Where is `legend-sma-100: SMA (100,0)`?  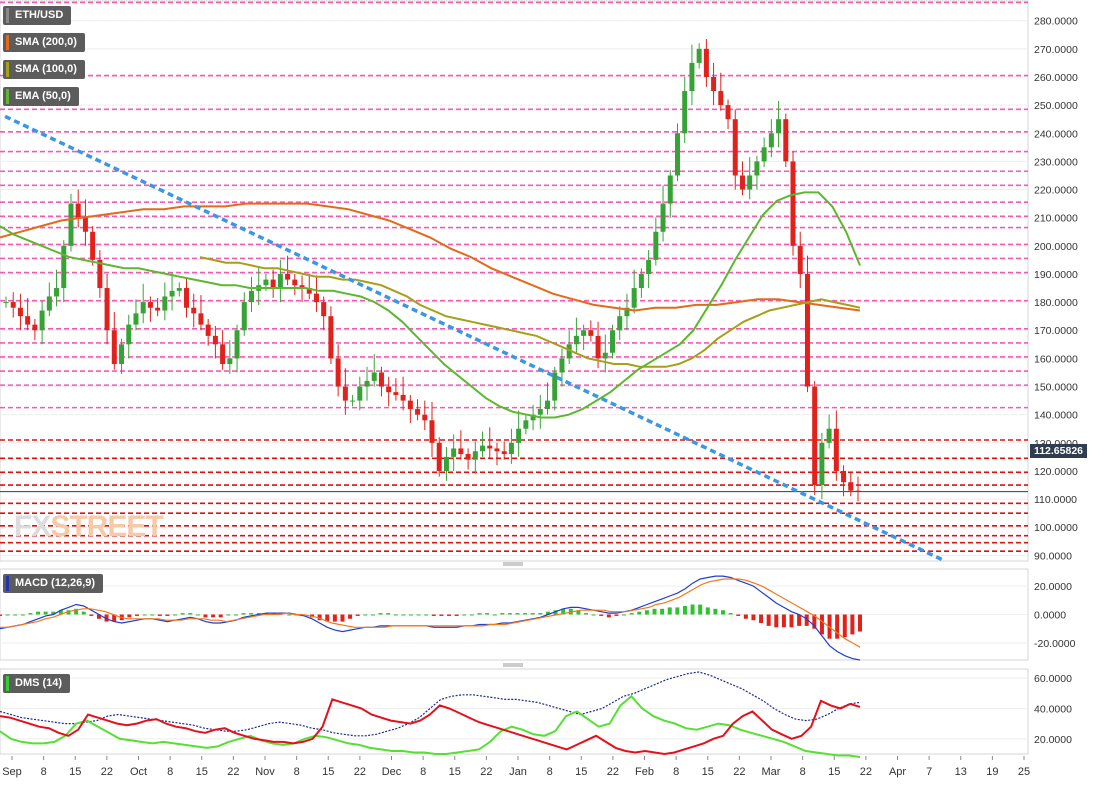 legend-sma-100: SMA (100,0) is located at coordinates (44, 69).